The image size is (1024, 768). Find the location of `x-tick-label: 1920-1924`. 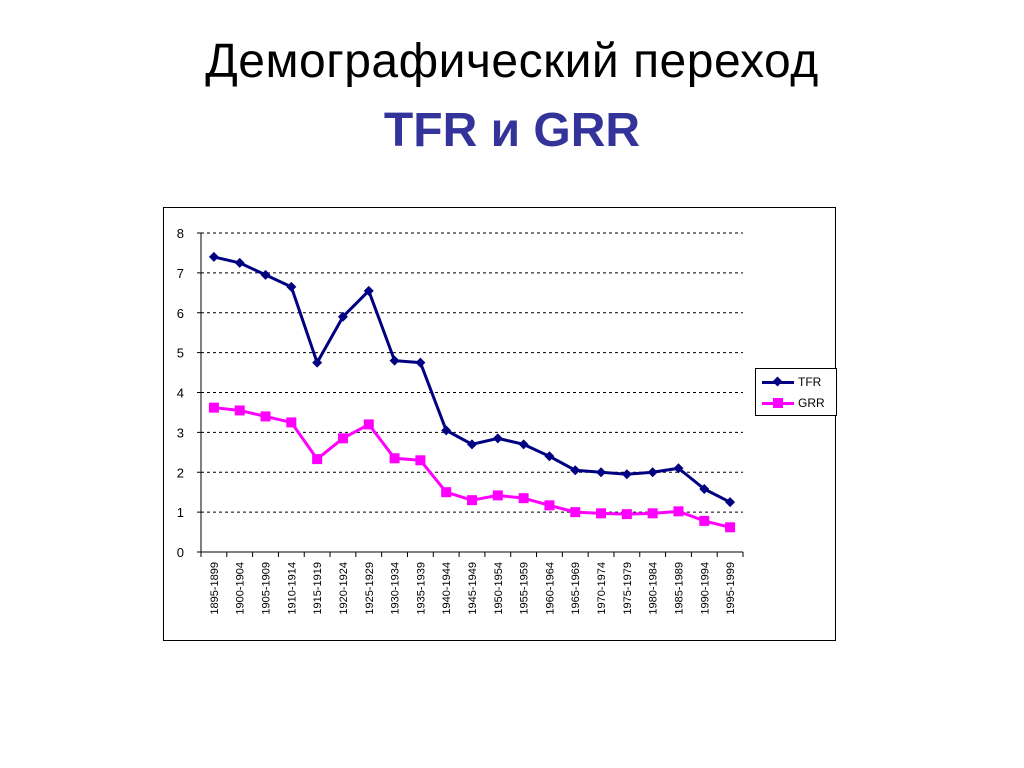

x-tick-label: 1920-1924 is located at coordinates (344, 588).